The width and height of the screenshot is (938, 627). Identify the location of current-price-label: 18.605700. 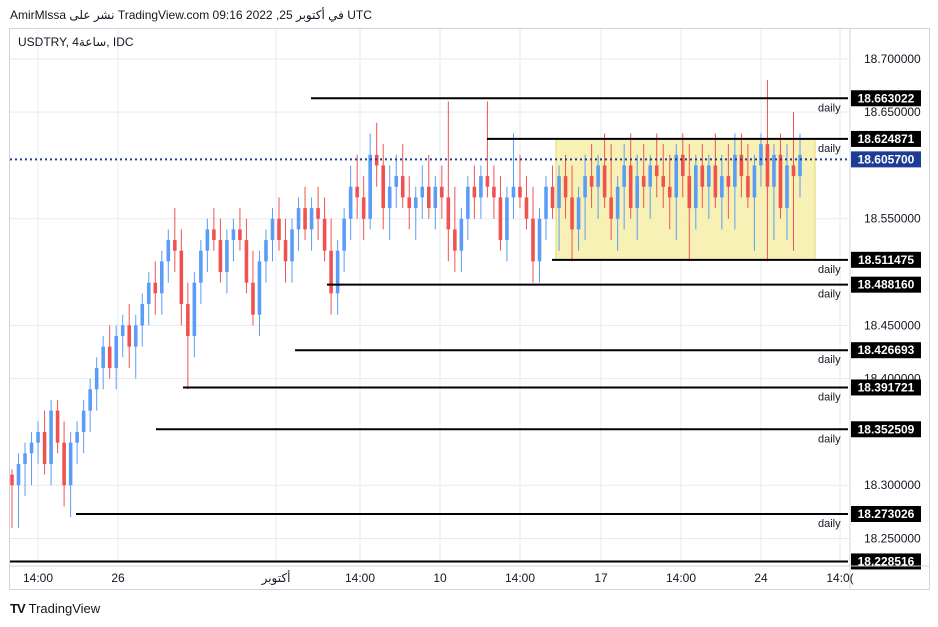
(886, 159).